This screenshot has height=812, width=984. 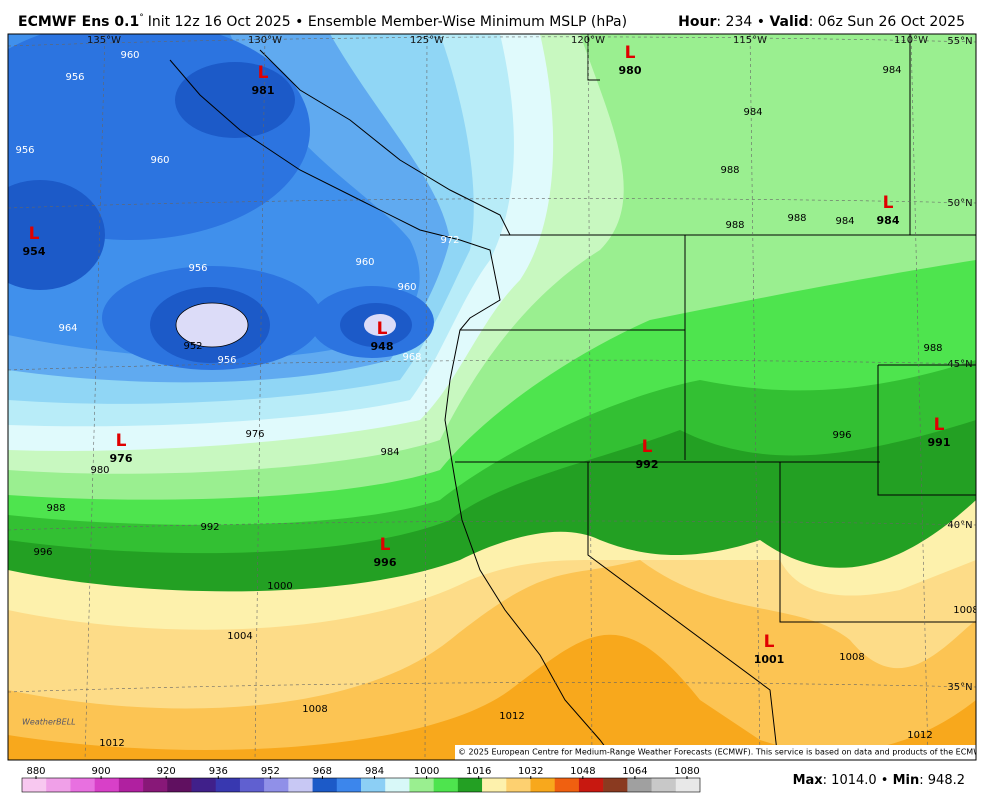 What do you see at coordinates (697, 22) in the screenshot?
I see `hour-label: Hour` at bounding box center [697, 22].